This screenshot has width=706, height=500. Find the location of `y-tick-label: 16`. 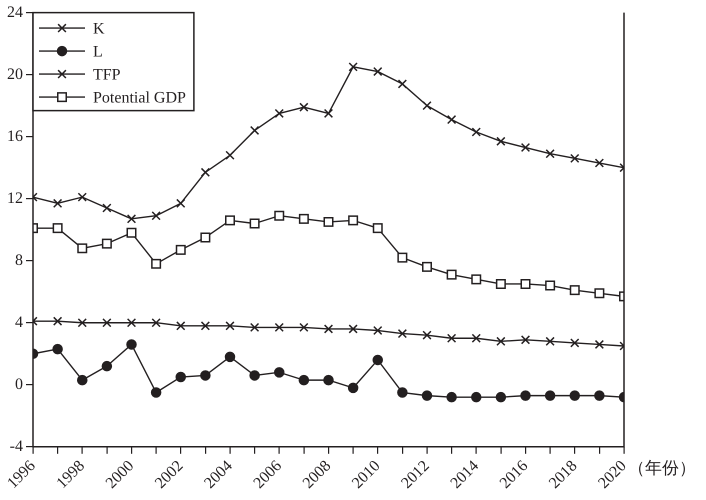

y-tick-label: 16 is located at coordinates (15, 136).